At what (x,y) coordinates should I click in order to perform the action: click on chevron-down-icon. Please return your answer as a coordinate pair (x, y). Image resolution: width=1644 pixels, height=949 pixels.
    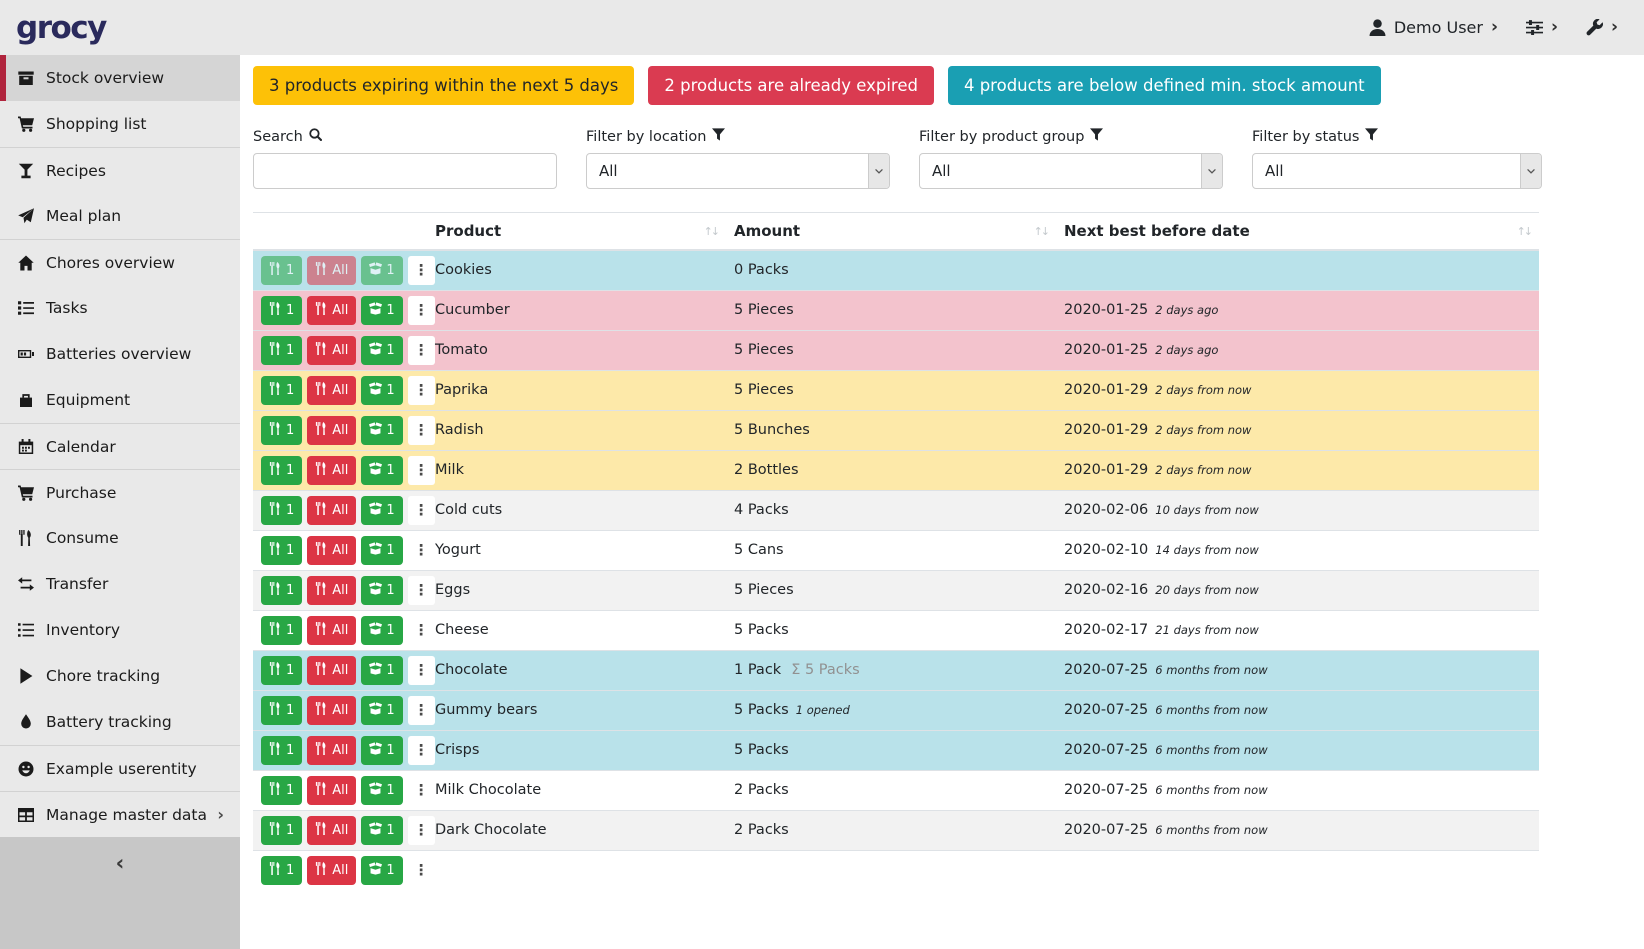
    Looking at the image, I should click on (1211, 171).